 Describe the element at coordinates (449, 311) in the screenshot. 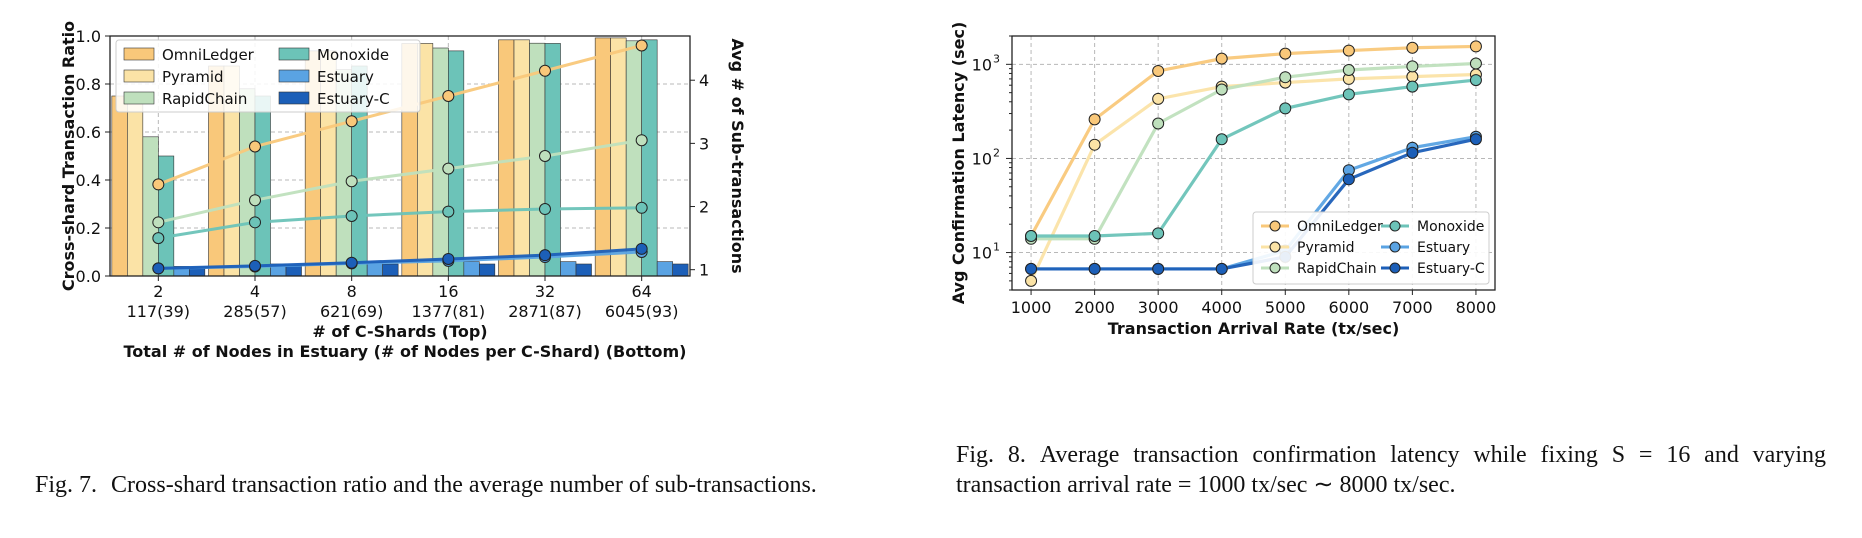

I see `x-tick-sublabel: 1377(81)` at that location.